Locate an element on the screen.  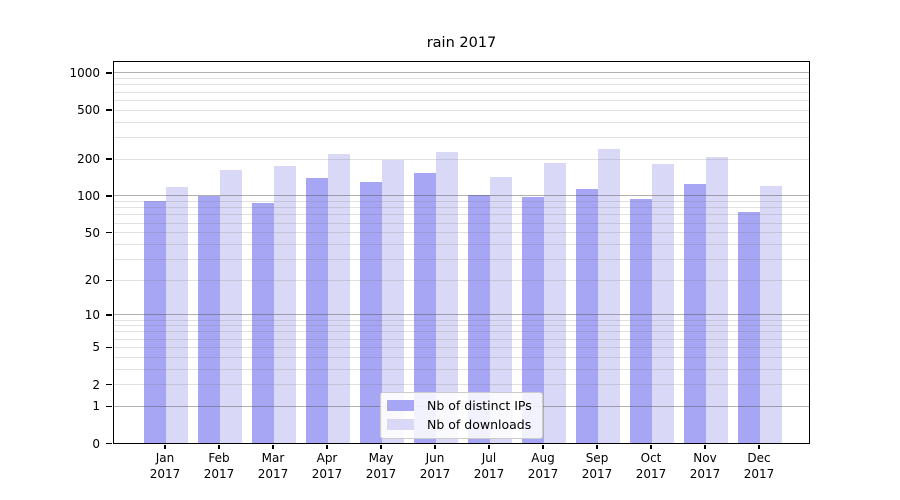
chart-title: rain 2017 is located at coordinates (461, 43).